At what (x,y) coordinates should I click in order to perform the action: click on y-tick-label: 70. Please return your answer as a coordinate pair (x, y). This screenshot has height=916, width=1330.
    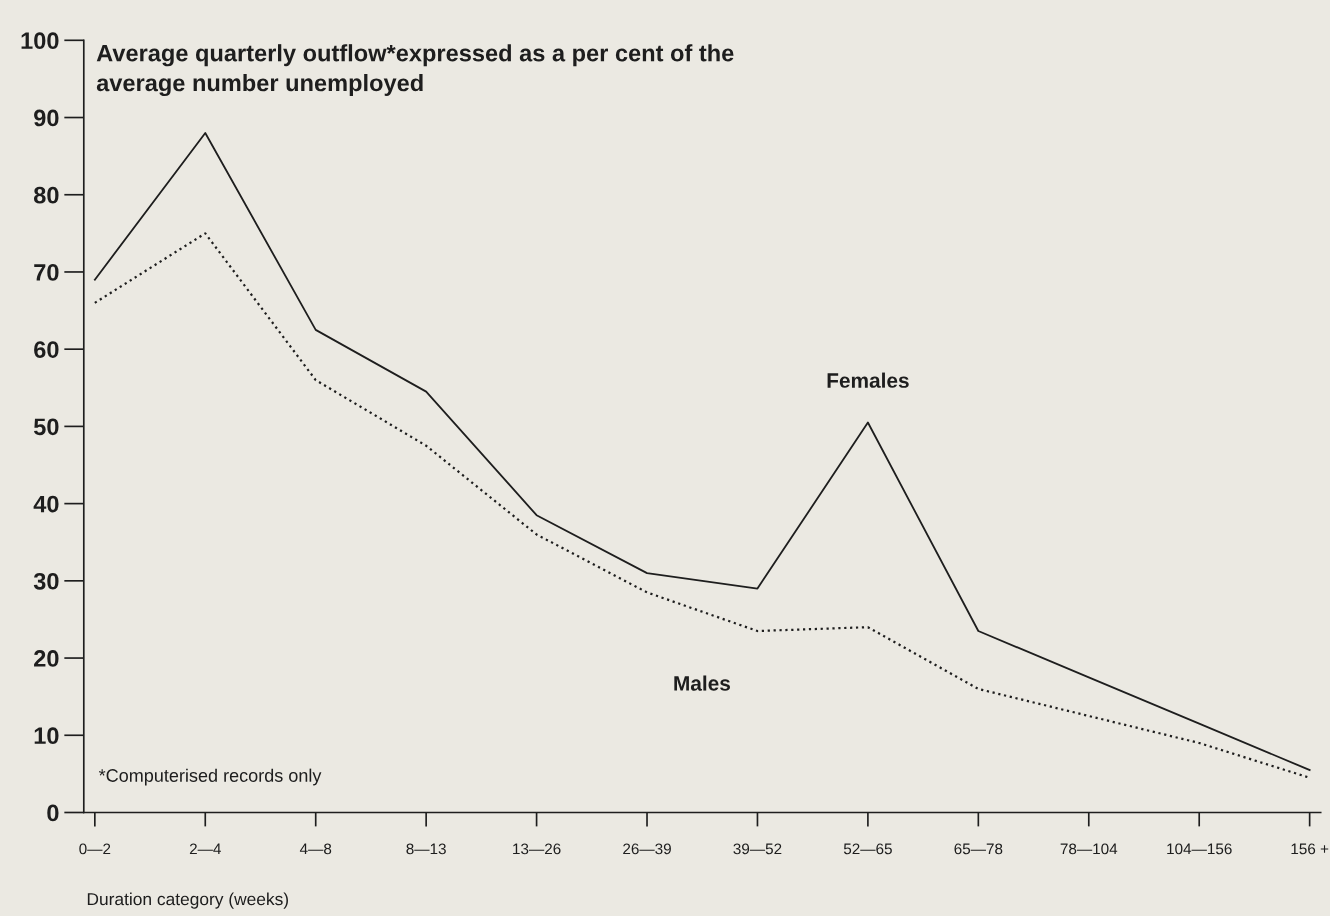
    Looking at the image, I should click on (46, 272).